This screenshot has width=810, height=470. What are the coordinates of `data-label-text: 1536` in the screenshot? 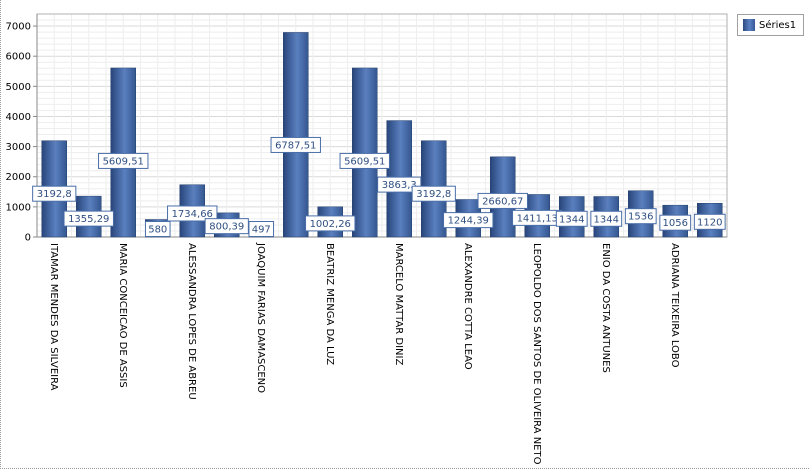 It's located at (640, 217).